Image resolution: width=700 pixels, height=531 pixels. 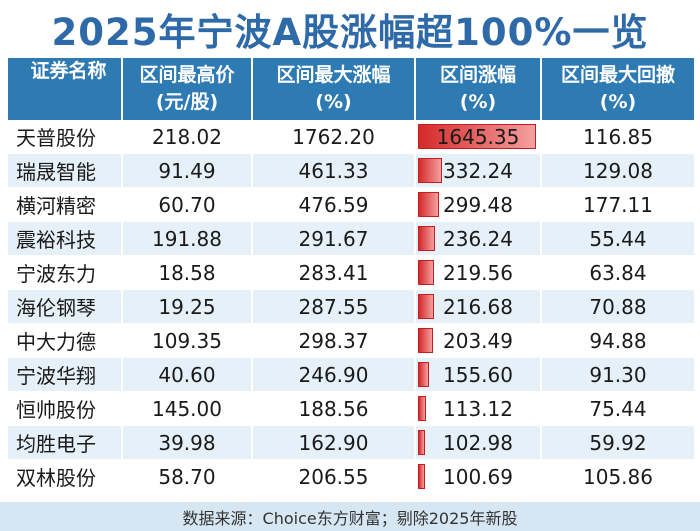 I want to click on table-row: 恒帅股份 145.00 188.56 113.12 75.44, so click(x=351, y=409).